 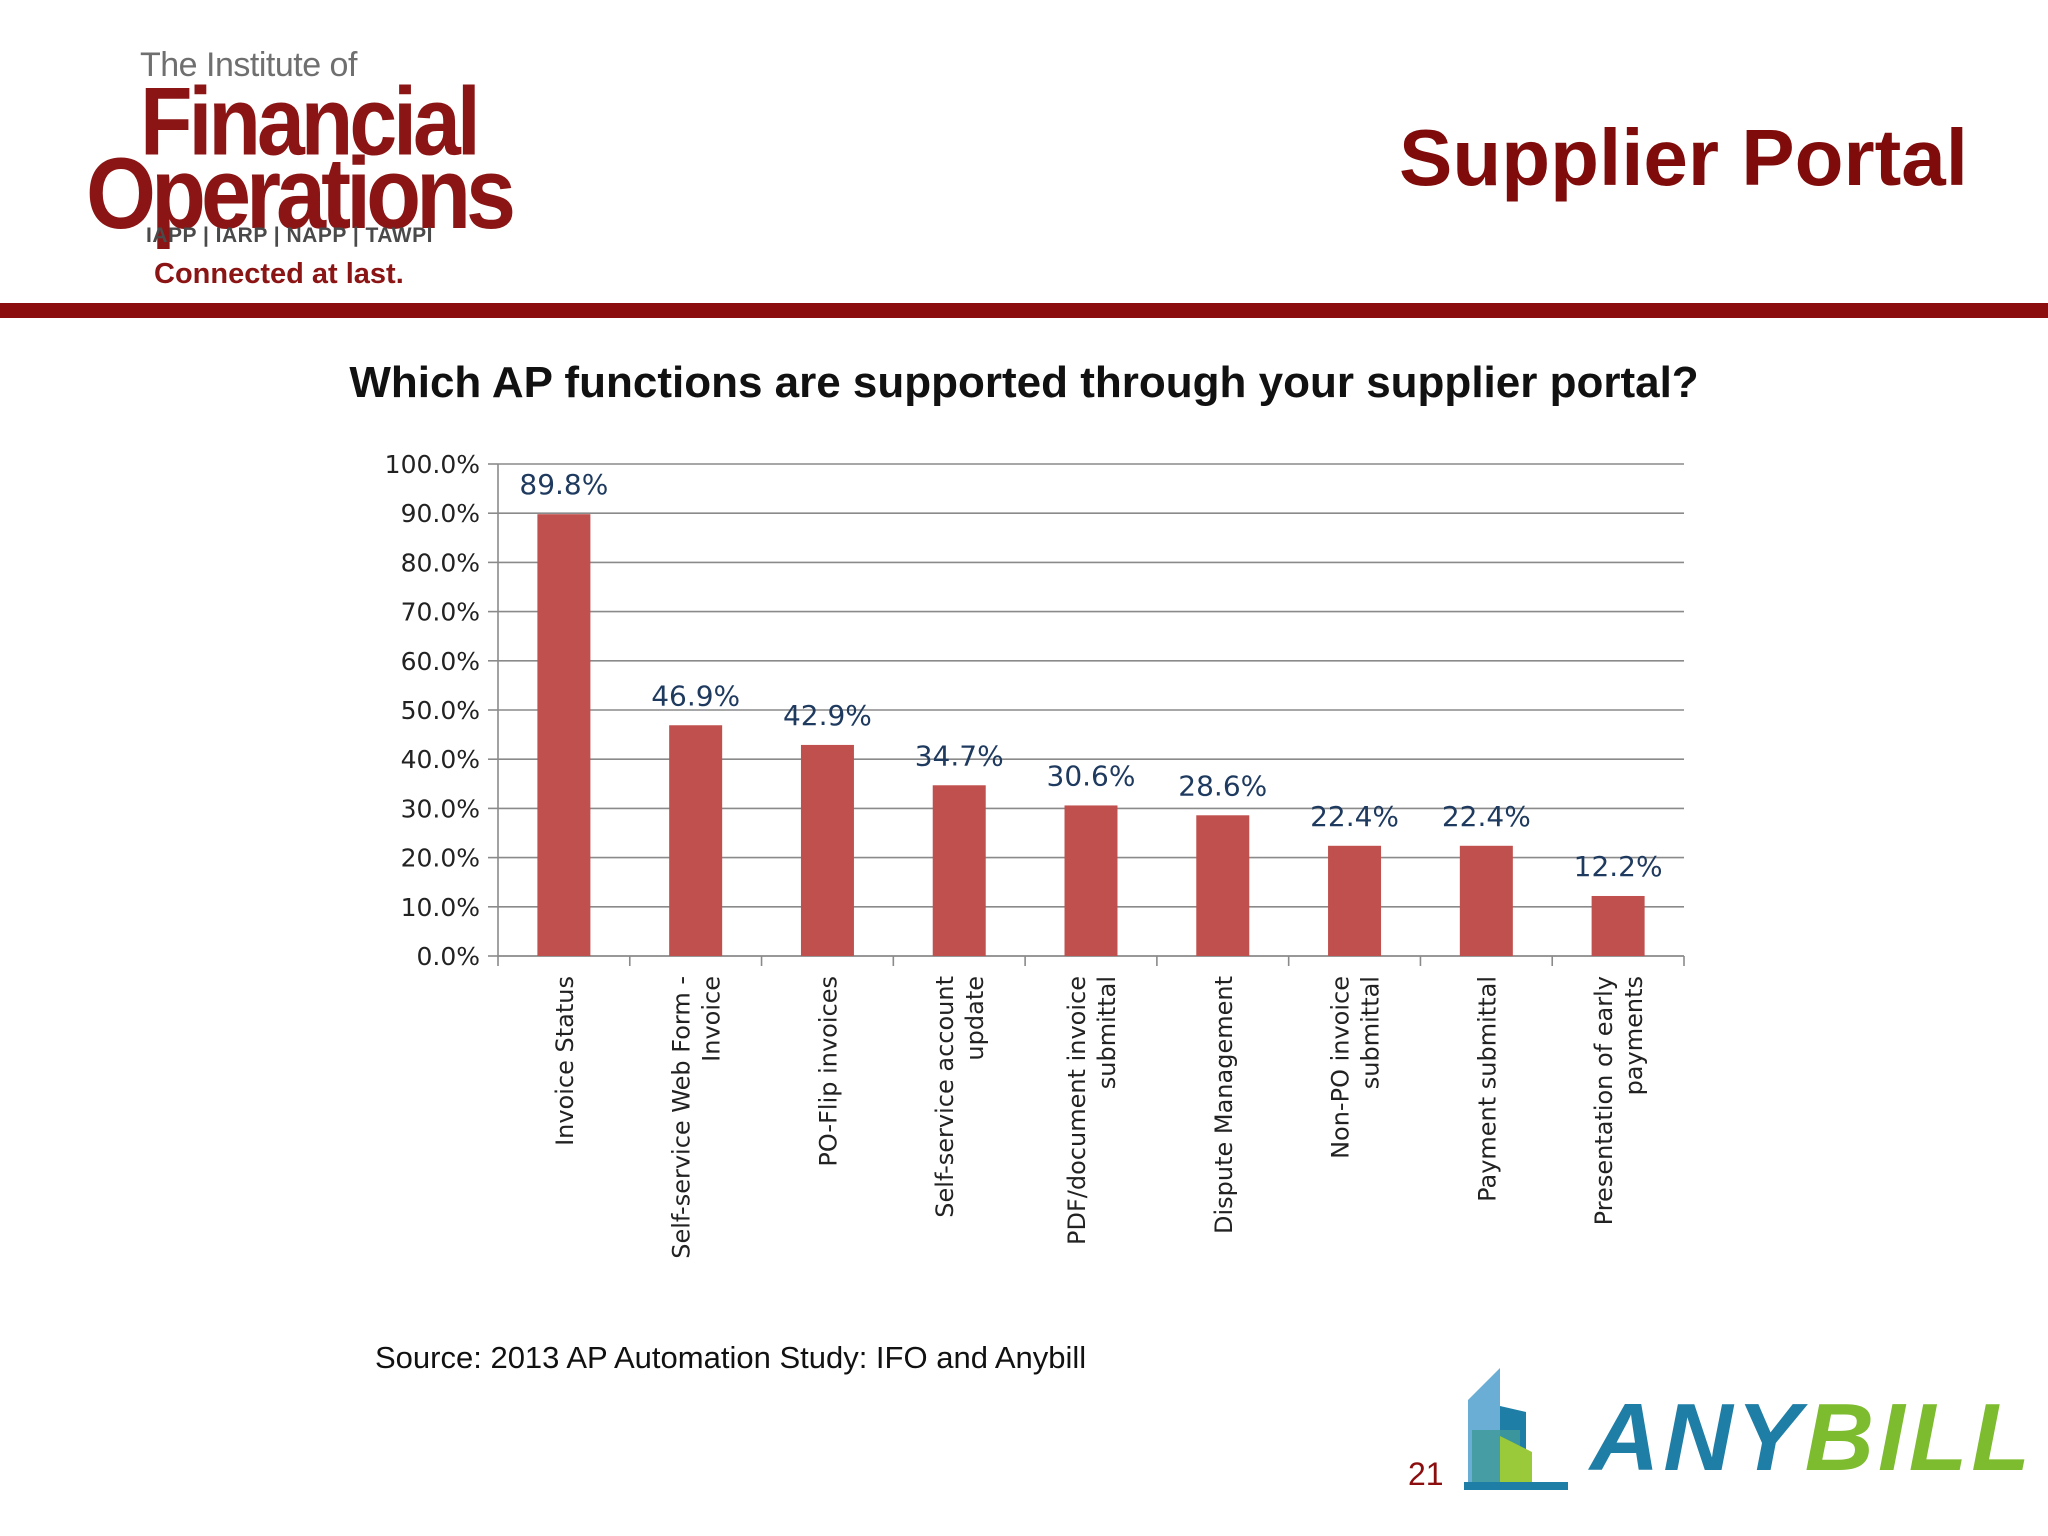 What do you see at coordinates (1634, 1035) in the screenshot?
I see `x-category-label: payments` at bounding box center [1634, 1035].